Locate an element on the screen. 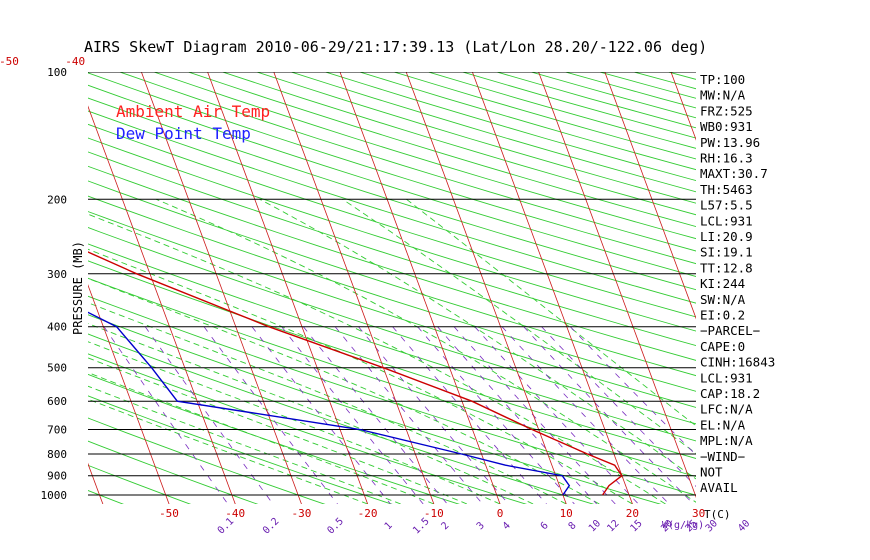 This screenshot has height=560, width=870. mixing-ratio-tick-label: 8 is located at coordinates (573, 526).